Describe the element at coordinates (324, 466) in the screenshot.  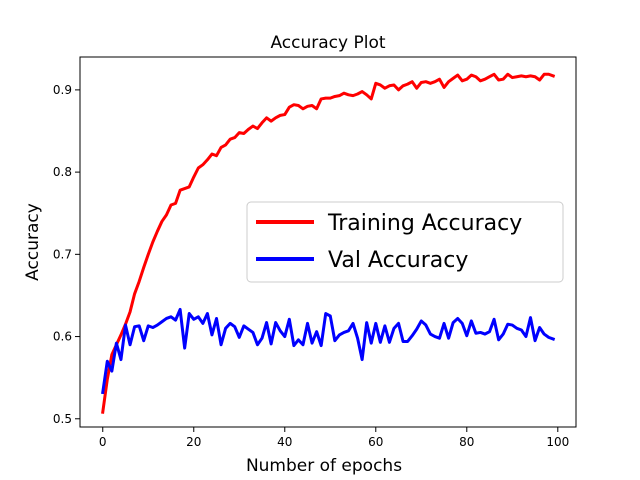
I see `x-axis-label: Number of epochs` at that location.